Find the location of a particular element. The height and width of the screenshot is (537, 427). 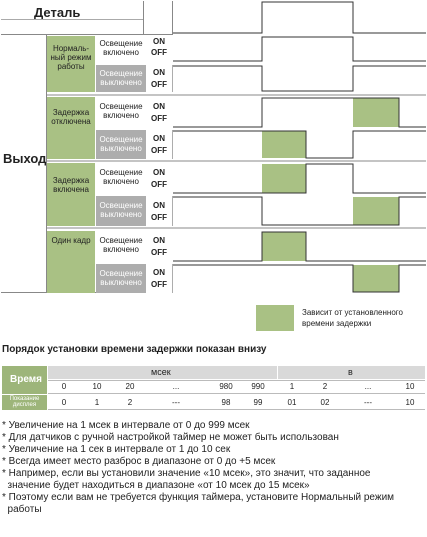

mode-off-delay-label: Задержка отключена is located at coordinates (71, 117).